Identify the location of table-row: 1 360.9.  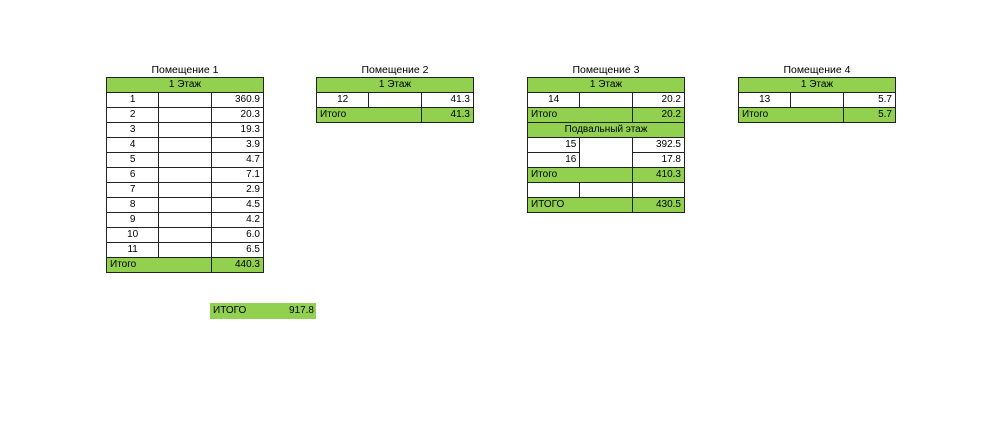
(185, 100).